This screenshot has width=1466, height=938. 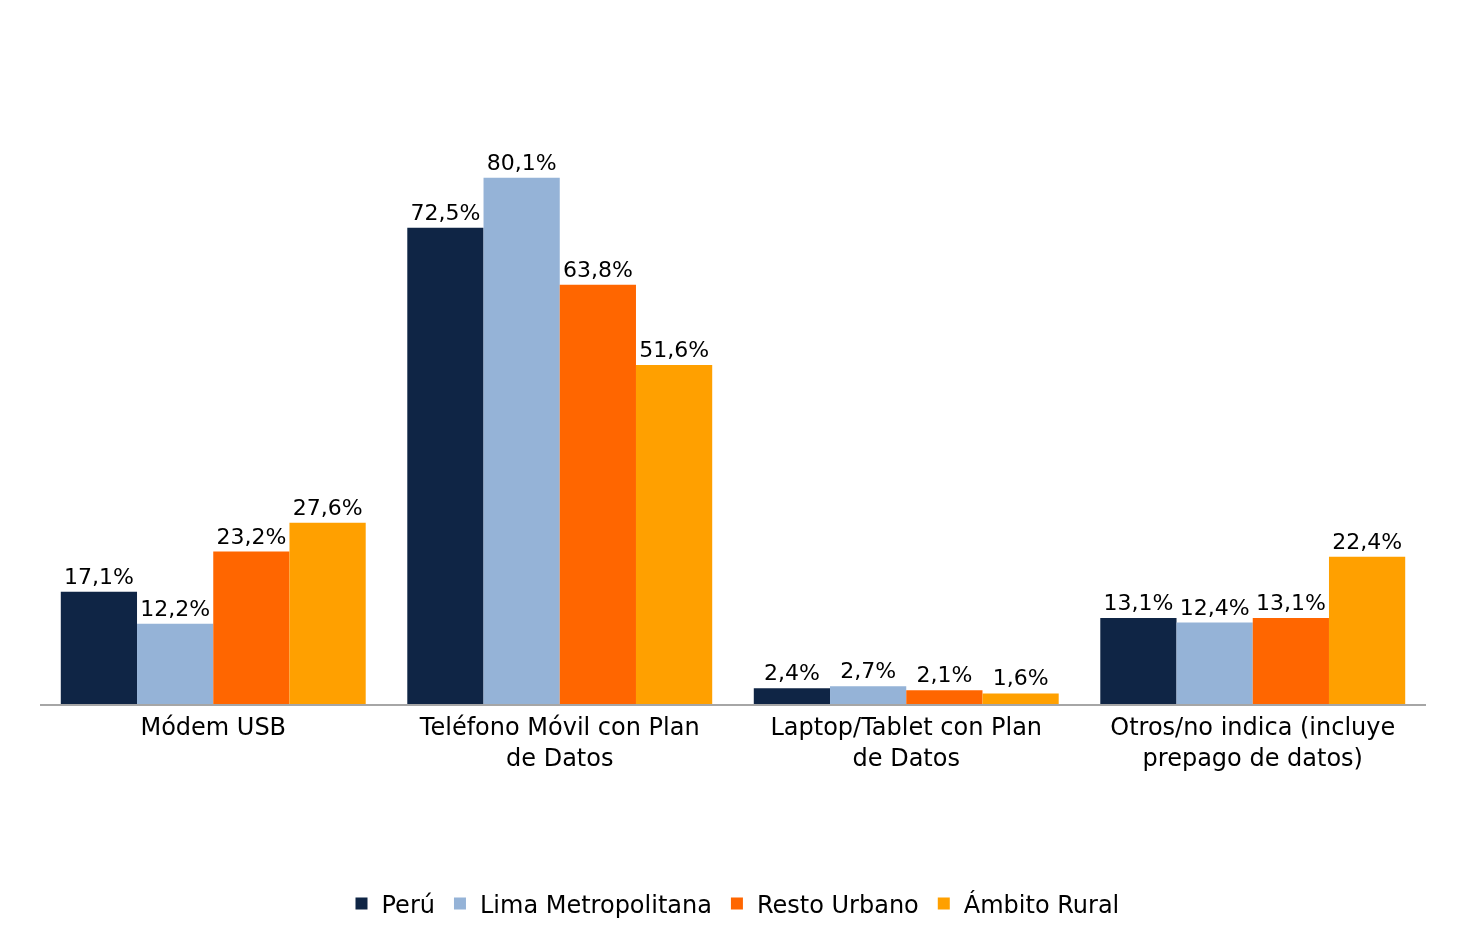 What do you see at coordinates (213, 726) in the screenshot?
I see `x-tick-label: Módem USB` at bounding box center [213, 726].